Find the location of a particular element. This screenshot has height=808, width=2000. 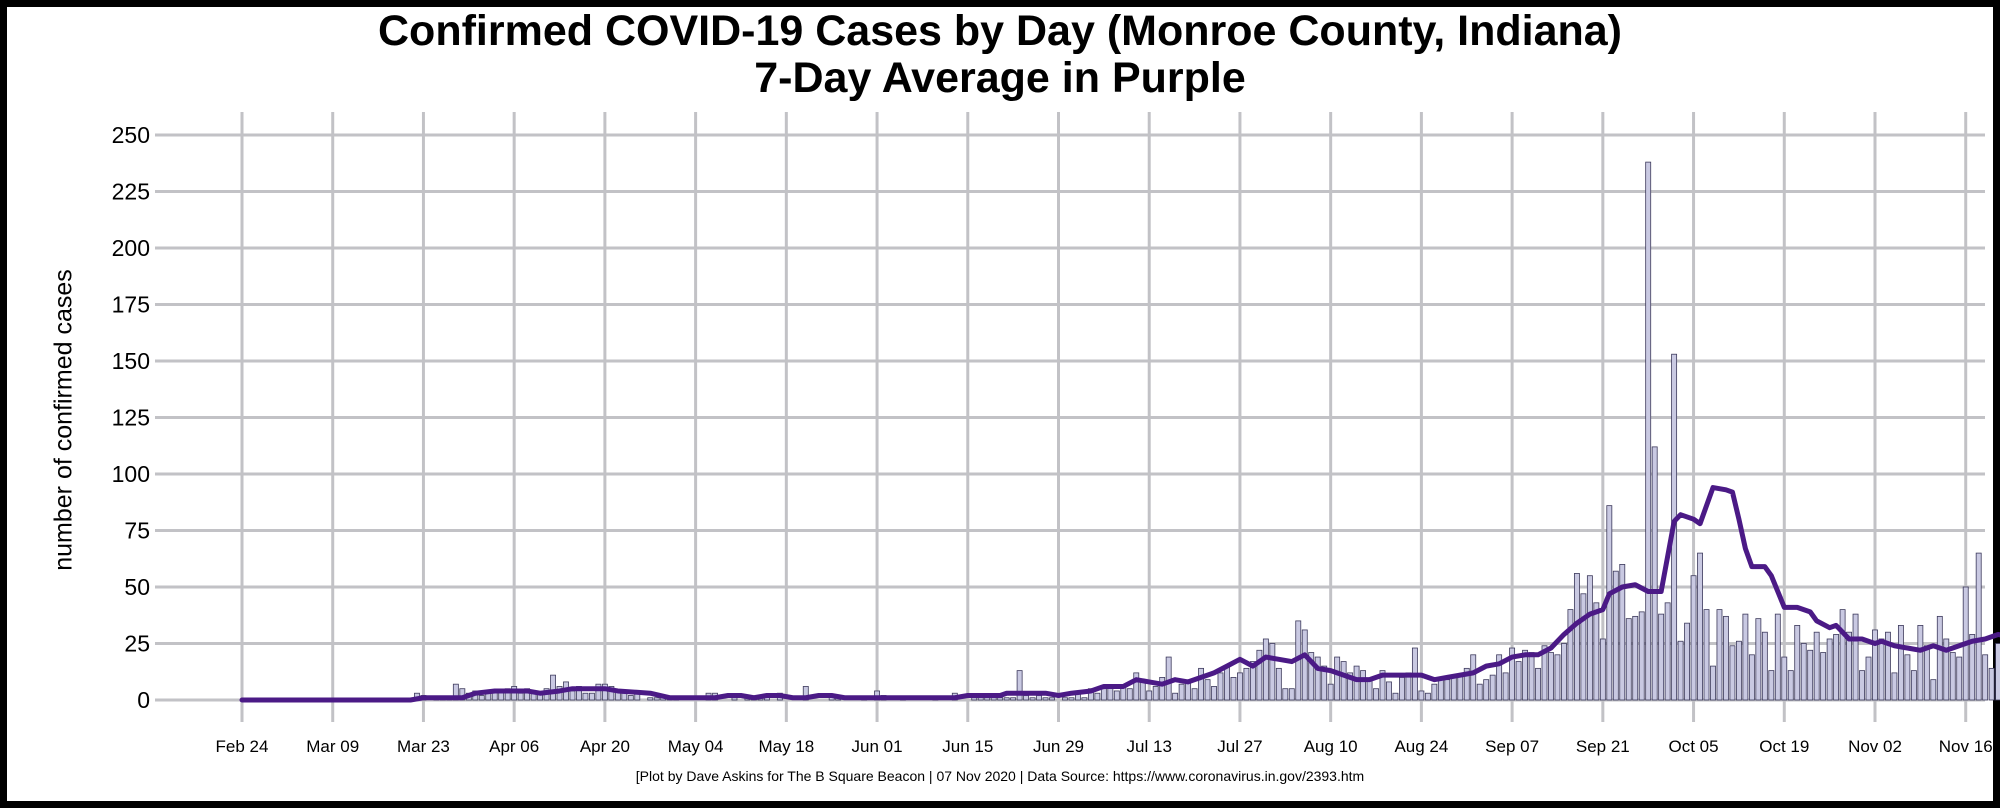

x-tick-label: Mar 23 is located at coordinates (423, 746).